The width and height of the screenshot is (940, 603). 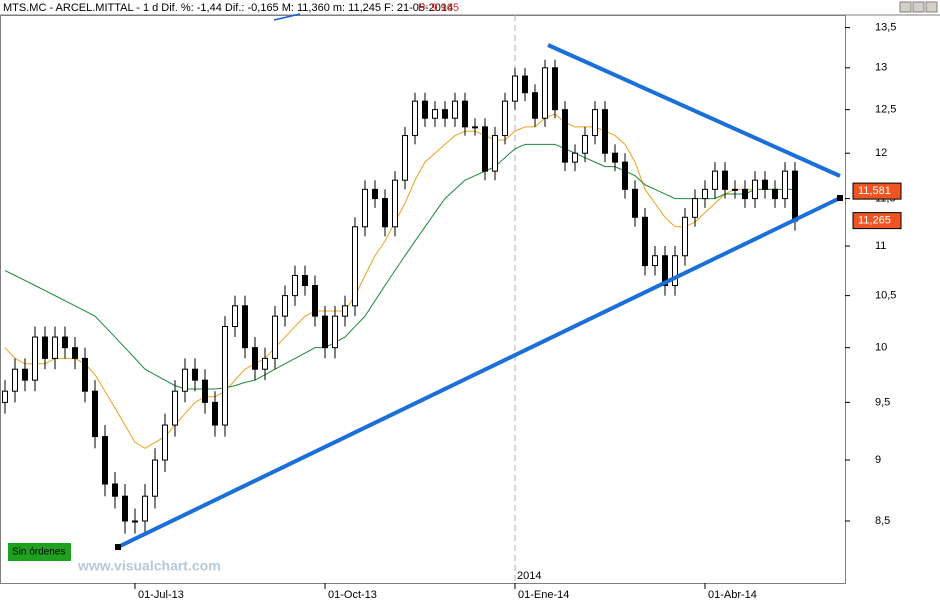 I want to click on y-tick-label: 11, so click(x=880, y=246).